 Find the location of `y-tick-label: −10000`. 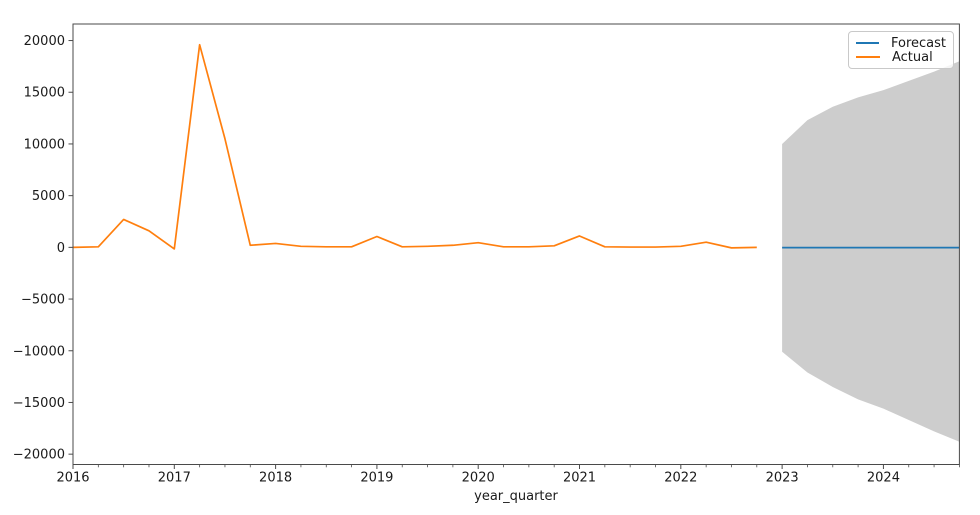

y-tick-label: −10000 is located at coordinates (39, 351).